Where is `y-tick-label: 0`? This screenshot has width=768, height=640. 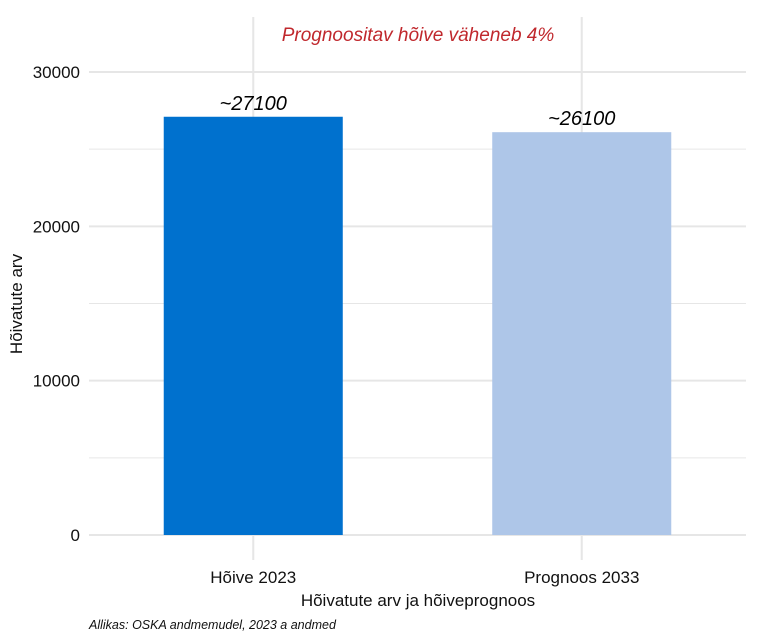 y-tick-label: 0 is located at coordinates (75, 535).